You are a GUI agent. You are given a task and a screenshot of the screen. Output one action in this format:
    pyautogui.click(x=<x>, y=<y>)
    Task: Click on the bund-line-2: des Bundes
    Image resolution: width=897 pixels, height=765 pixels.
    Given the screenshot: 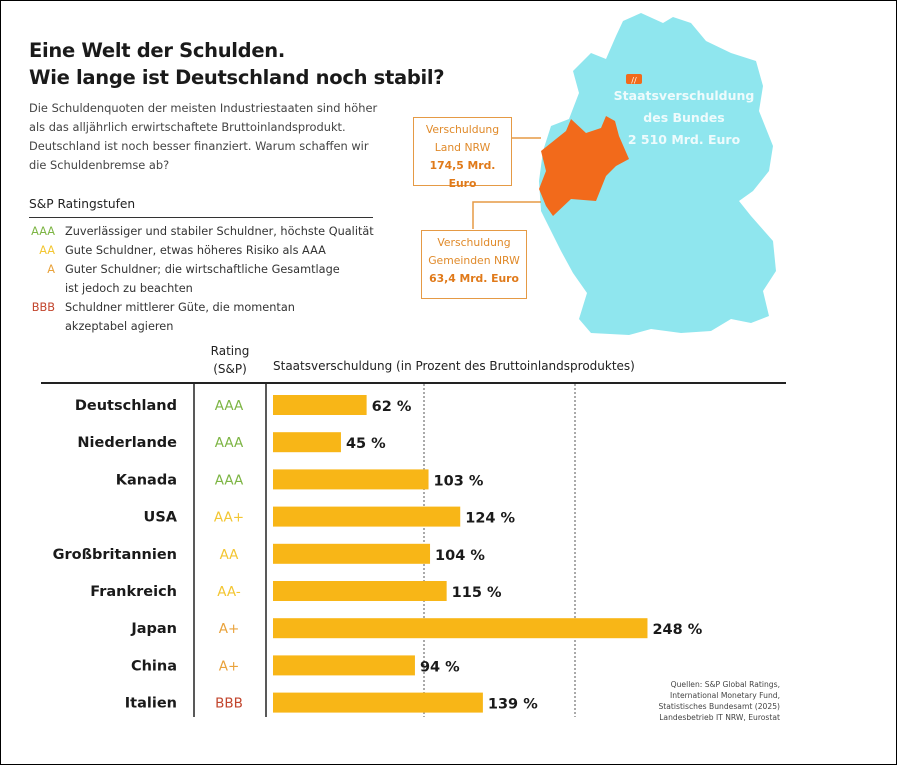 What is the action you would take?
    pyautogui.click(x=684, y=117)
    